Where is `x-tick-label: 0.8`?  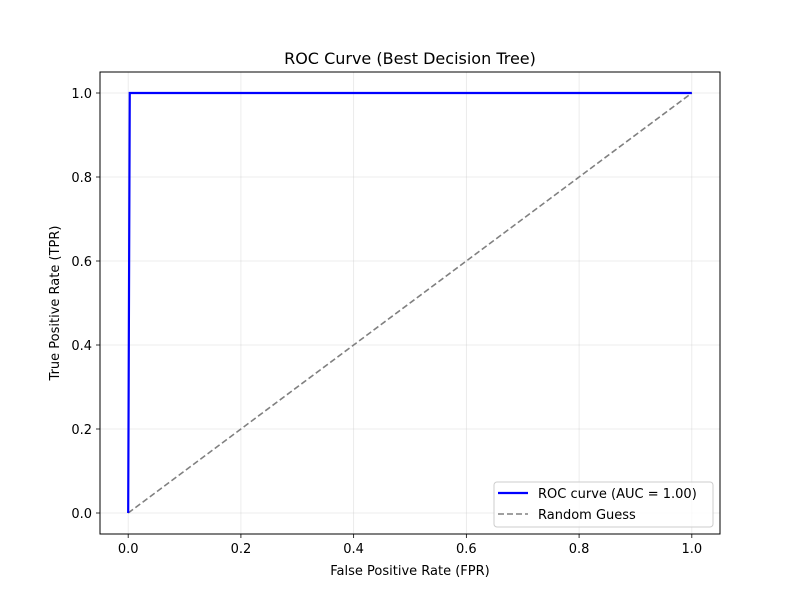 x-tick-label: 0.8 is located at coordinates (579, 549).